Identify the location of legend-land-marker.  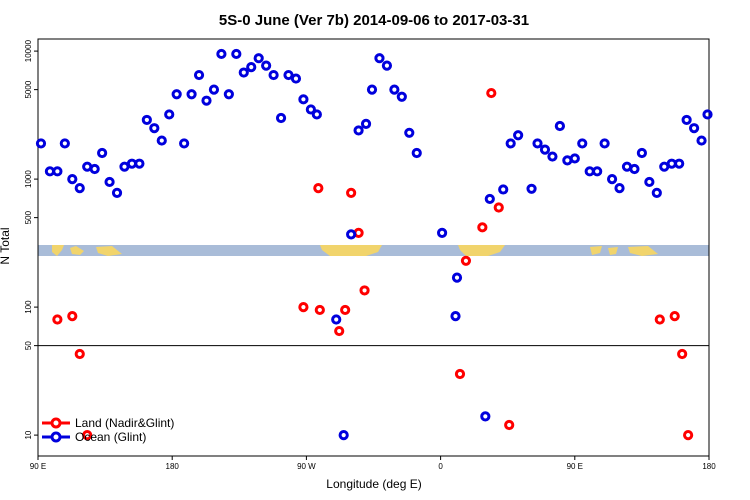
(56, 423).